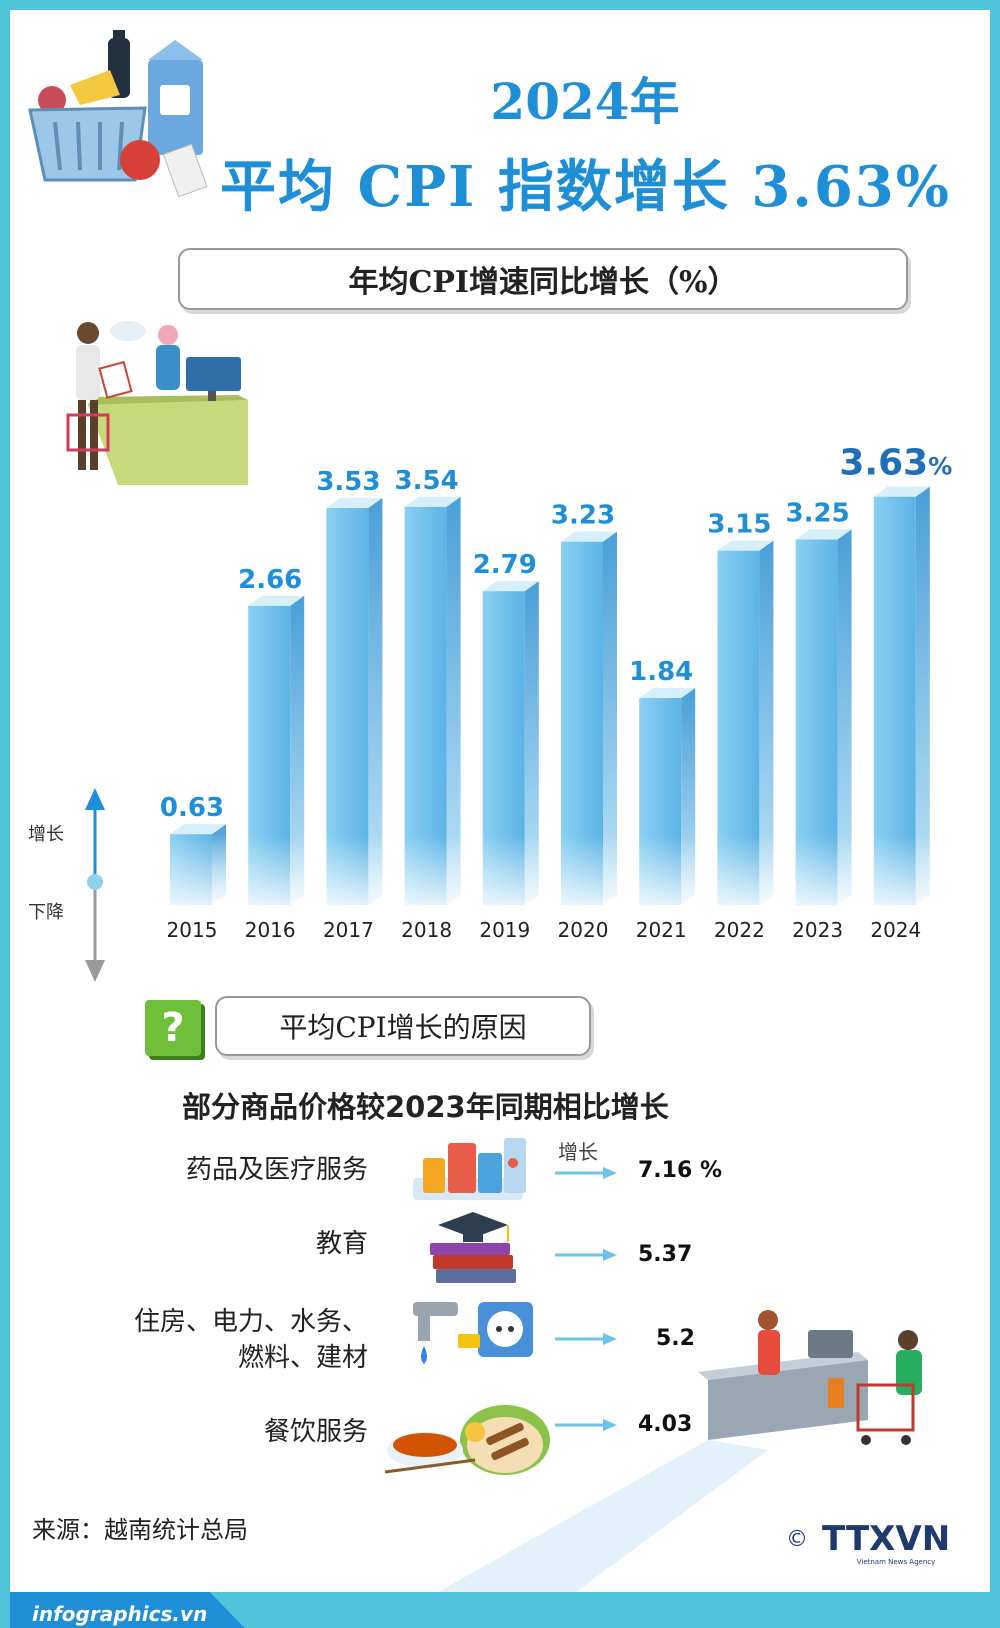 The width and height of the screenshot is (1000, 1628). I want to click on bar-side-2024, so click(922, 695).